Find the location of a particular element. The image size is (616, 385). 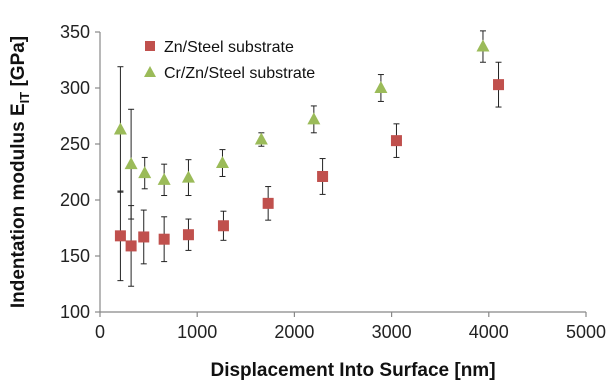

y-tick-label: 250 is located at coordinates (75, 144).